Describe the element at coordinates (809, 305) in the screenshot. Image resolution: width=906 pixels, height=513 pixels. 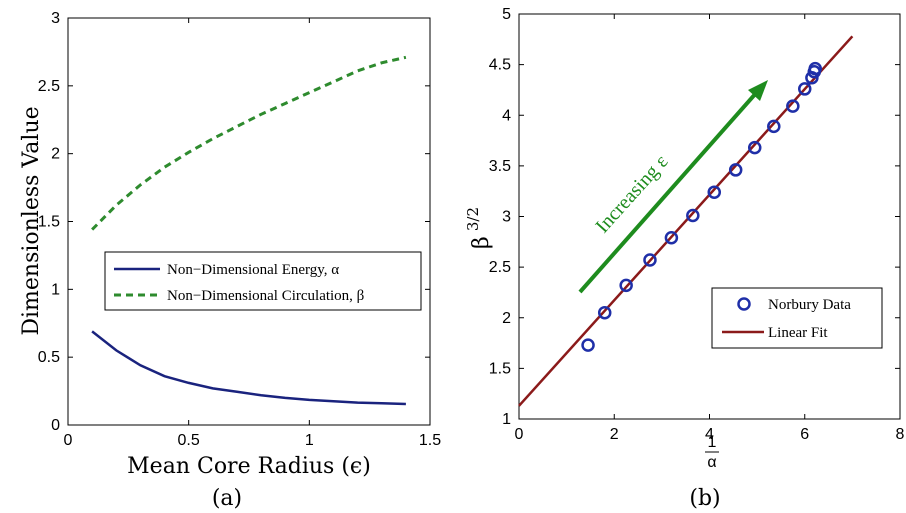
I see `legend-norbury-label: Norbury Data` at that location.